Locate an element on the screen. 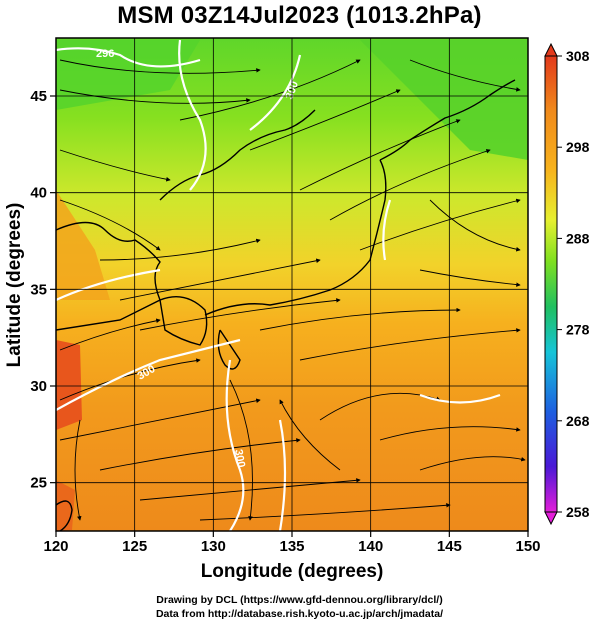 The width and height of the screenshot is (599, 625). colorbar-tick-label: 258 is located at coordinates (578, 512).